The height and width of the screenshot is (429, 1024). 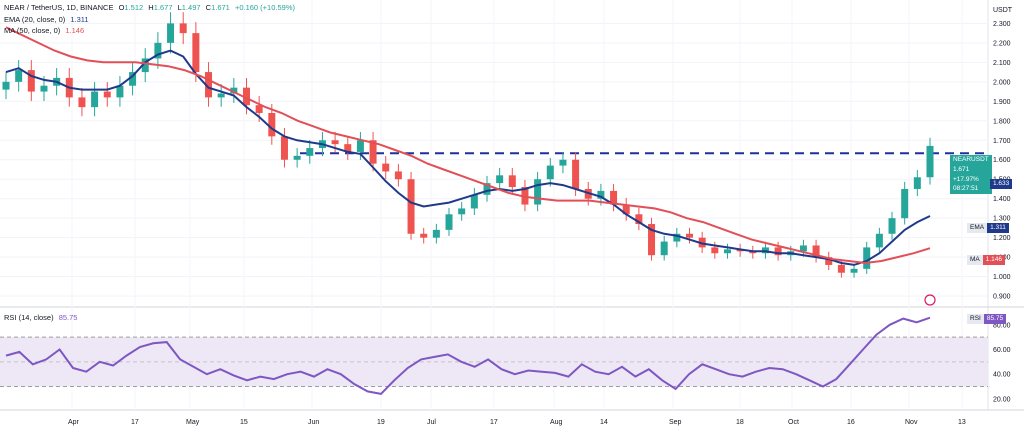 What do you see at coordinates (1002, 277) in the screenshot?
I see `price-tick-label: 1.000` at bounding box center [1002, 277].